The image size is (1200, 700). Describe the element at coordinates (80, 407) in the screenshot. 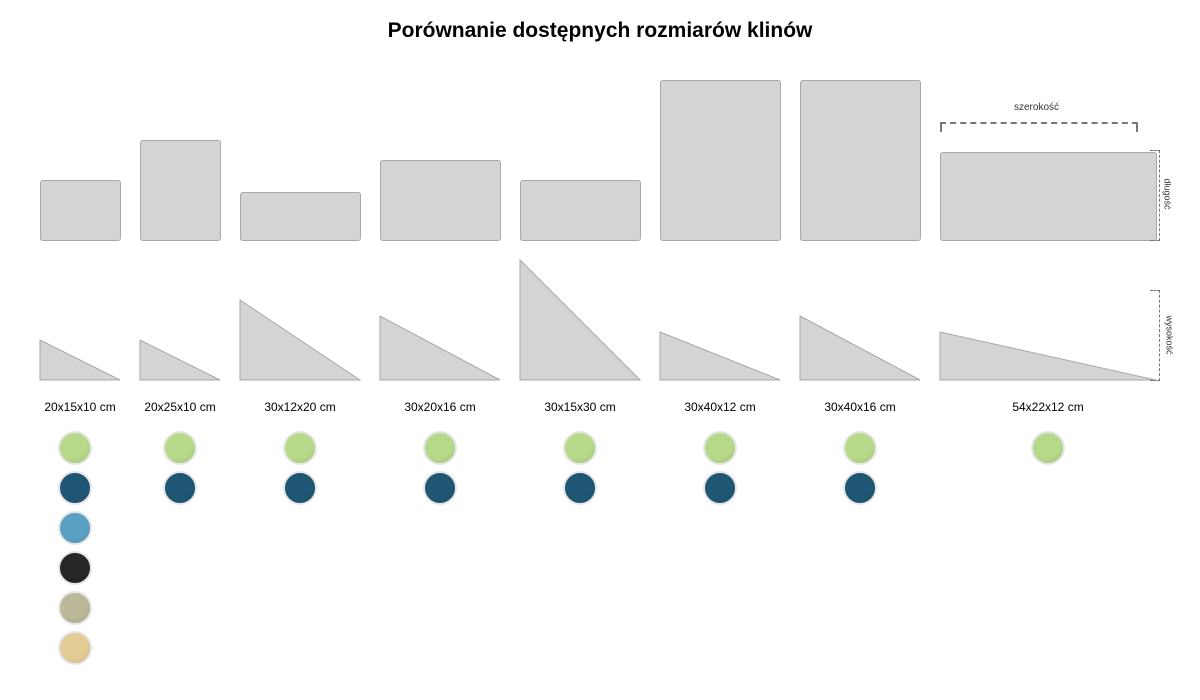

I see `size-label: 20x15x10 cm` at that location.